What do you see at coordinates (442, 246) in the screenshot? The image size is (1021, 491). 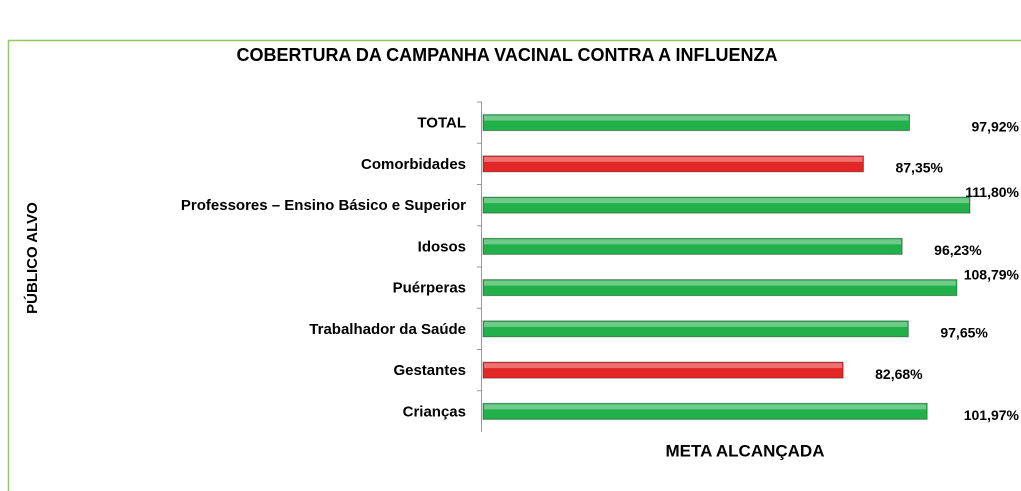 I see `y-tick-label: Idosos` at bounding box center [442, 246].